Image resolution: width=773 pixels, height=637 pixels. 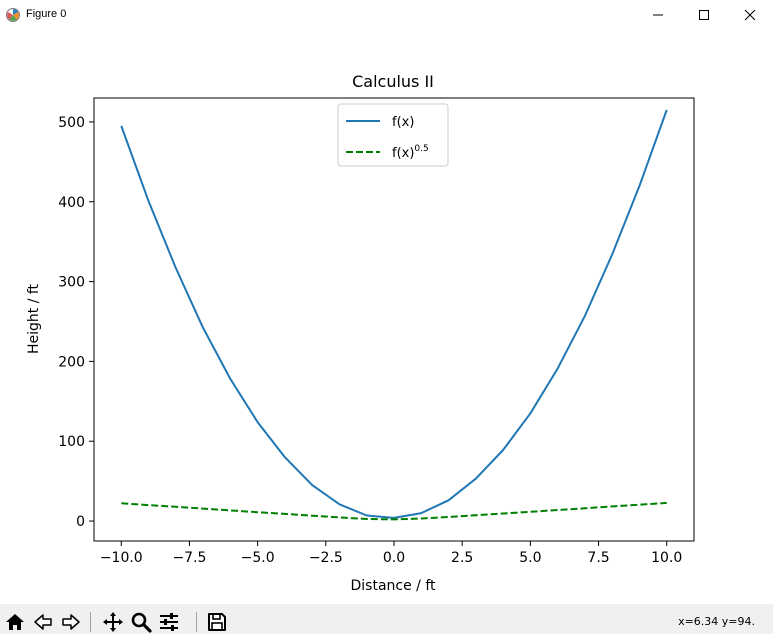 I want to click on legend-label-fx-sqrt: f(x)0.5, so click(x=410, y=152).